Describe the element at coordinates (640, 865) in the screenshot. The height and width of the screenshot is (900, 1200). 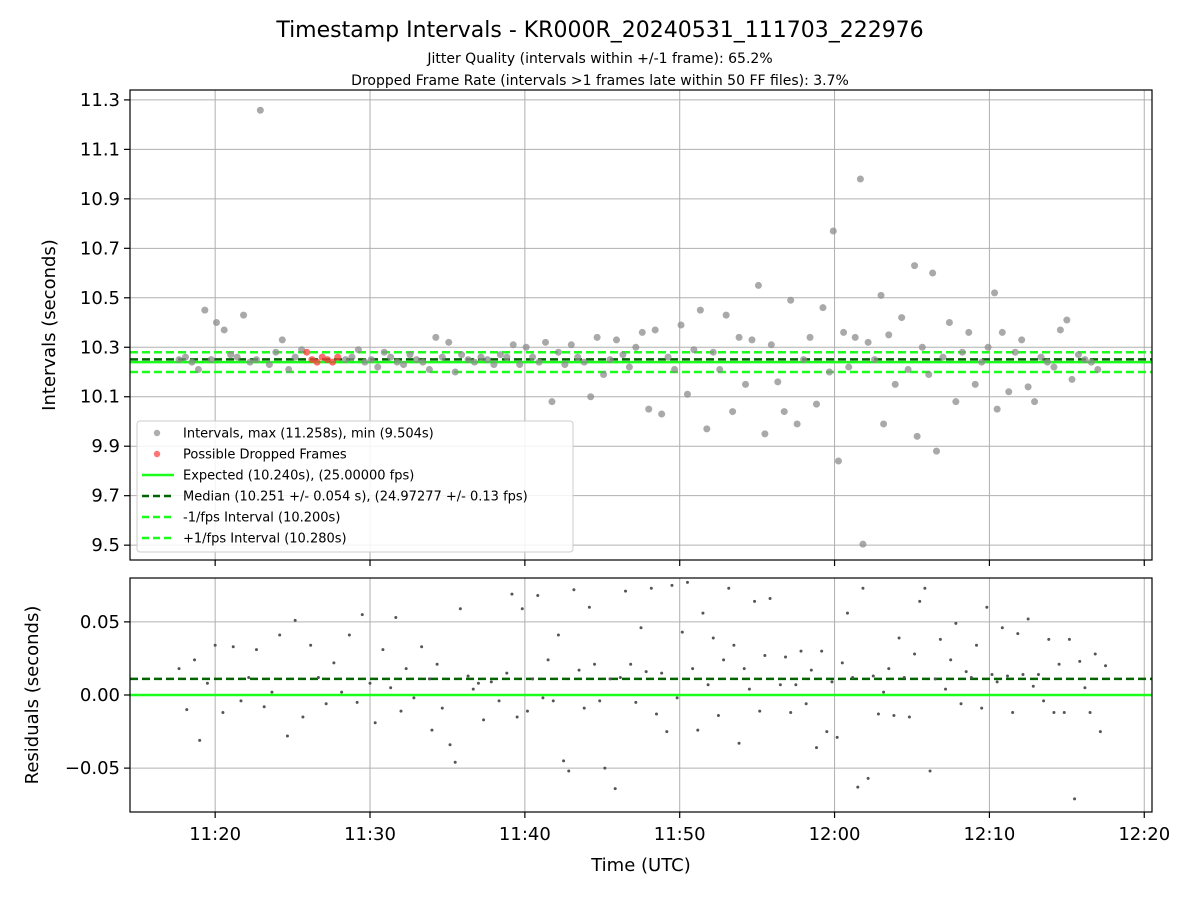
I see `x-axis-label: Time (UTC)` at that location.